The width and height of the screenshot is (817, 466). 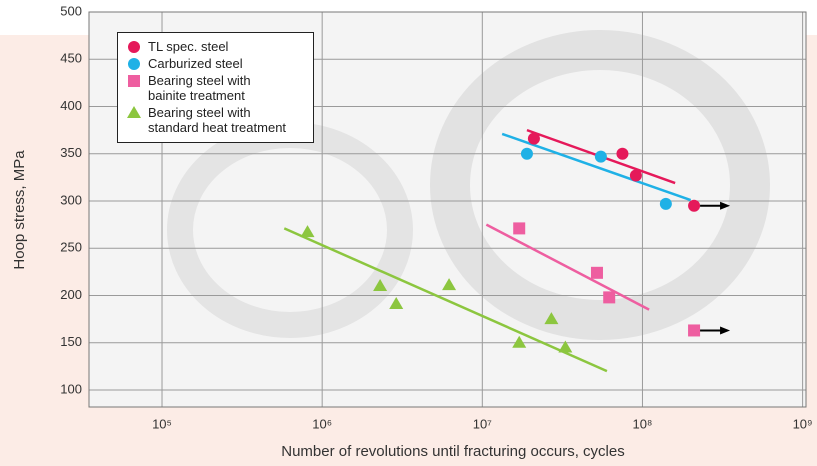 I want to click on legend-item: Carburized steel, so click(x=219, y=63).